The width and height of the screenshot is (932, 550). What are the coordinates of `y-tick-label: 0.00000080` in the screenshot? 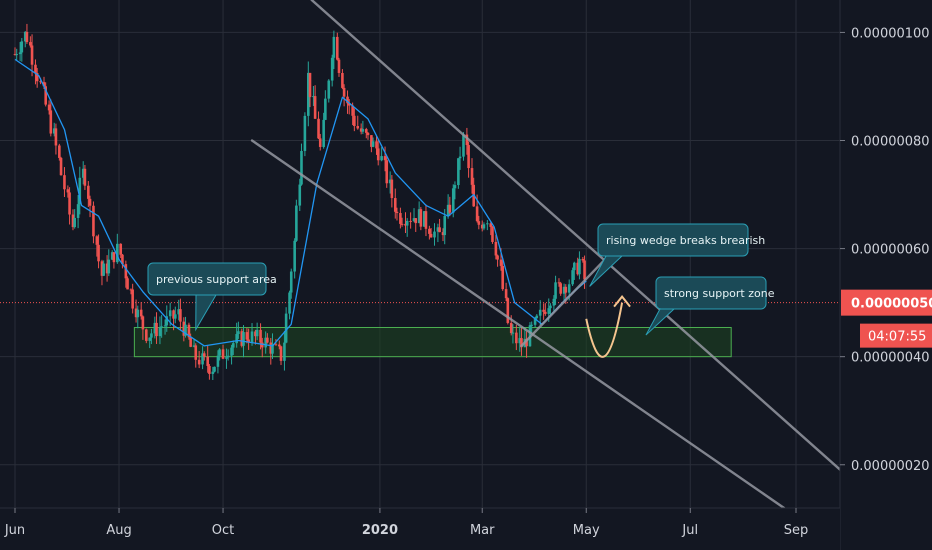 It's located at (890, 142).